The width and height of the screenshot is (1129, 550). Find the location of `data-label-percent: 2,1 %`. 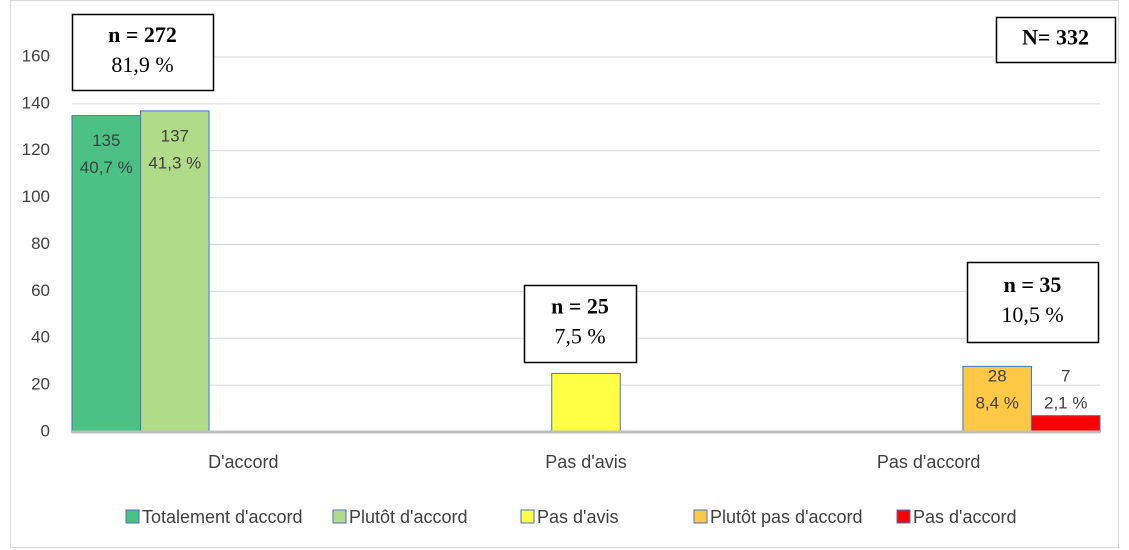

data-label-percent: 2,1 % is located at coordinates (1065, 402).